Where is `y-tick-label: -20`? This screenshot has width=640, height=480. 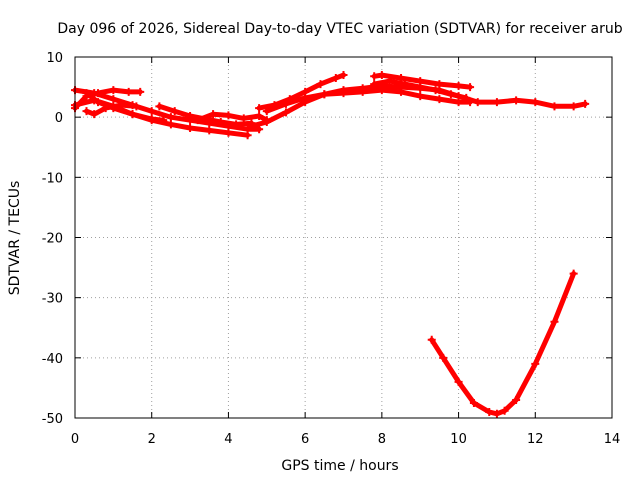
y-tick-label: -20 is located at coordinates (52, 239).